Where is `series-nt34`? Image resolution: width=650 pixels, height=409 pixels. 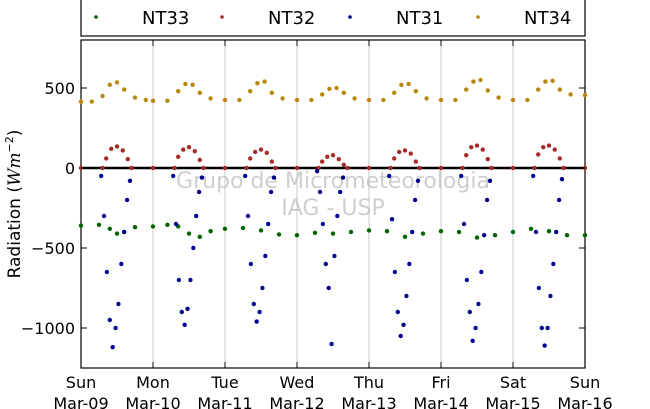
series-nt34 is located at coordinates (333, 90).